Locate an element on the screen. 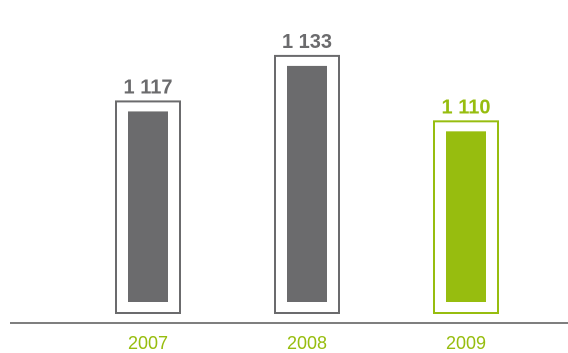  value-label-2008: 1 133 is located at coordinates (307, 42).